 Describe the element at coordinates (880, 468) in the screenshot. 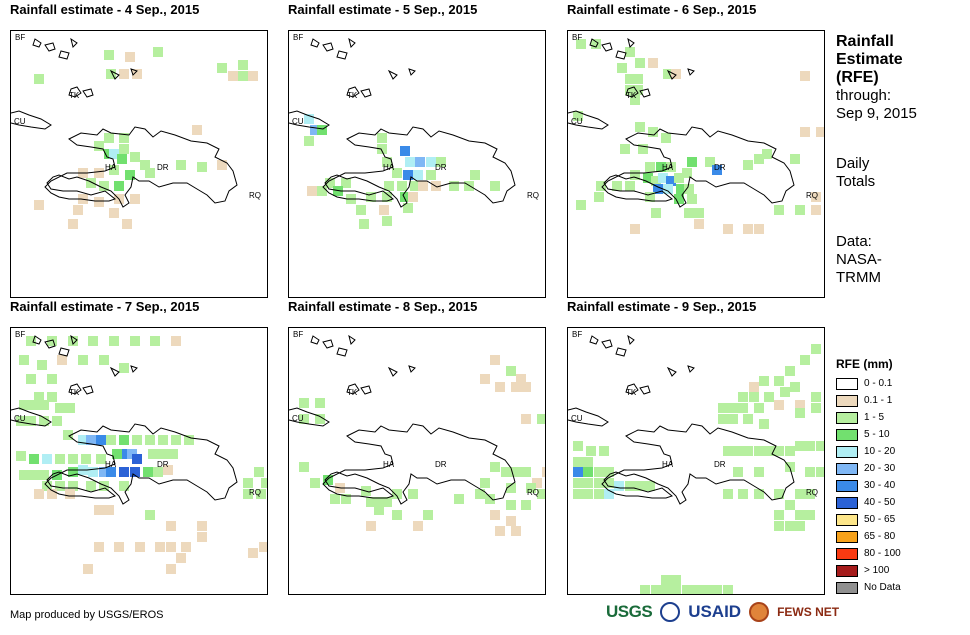

I see `legend-label: 20 - 30` at that location.